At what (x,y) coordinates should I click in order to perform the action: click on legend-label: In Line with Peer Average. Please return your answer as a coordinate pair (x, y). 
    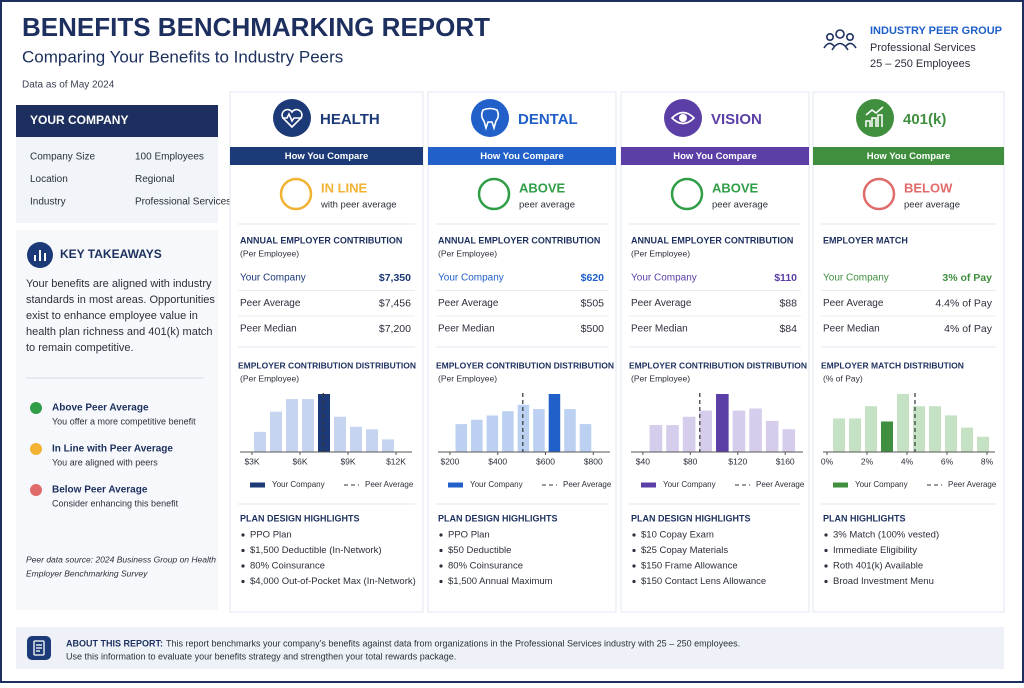
    Looking at the image, I should click on (112, 449).